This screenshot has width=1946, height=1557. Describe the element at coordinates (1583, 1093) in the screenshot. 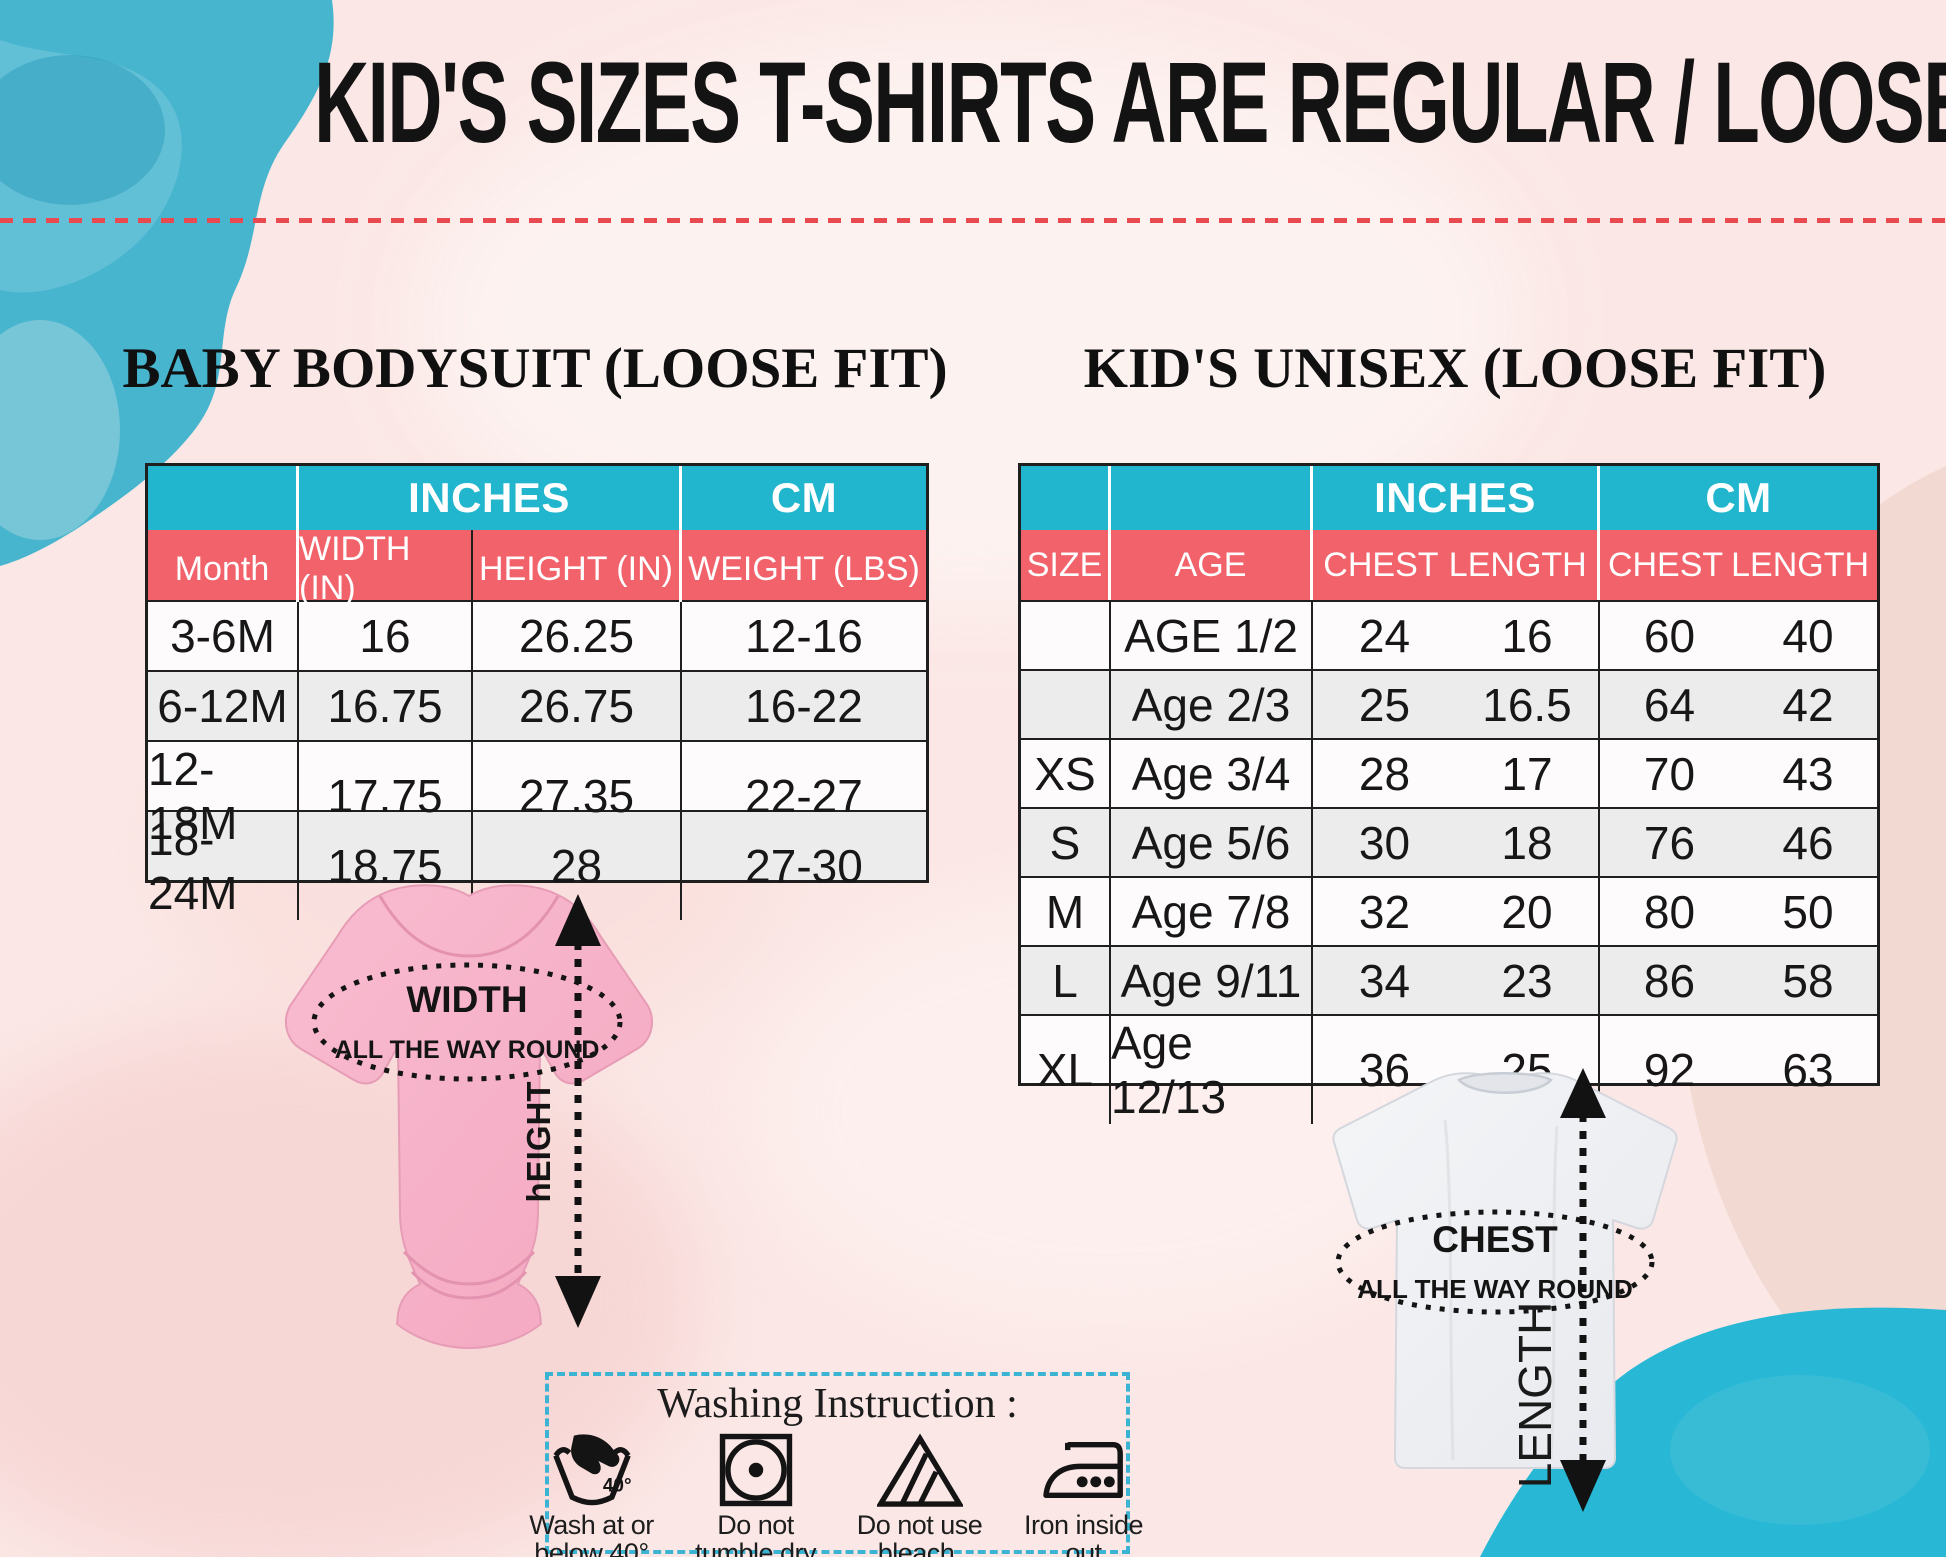

I see `arrow-up-icon` at that location.